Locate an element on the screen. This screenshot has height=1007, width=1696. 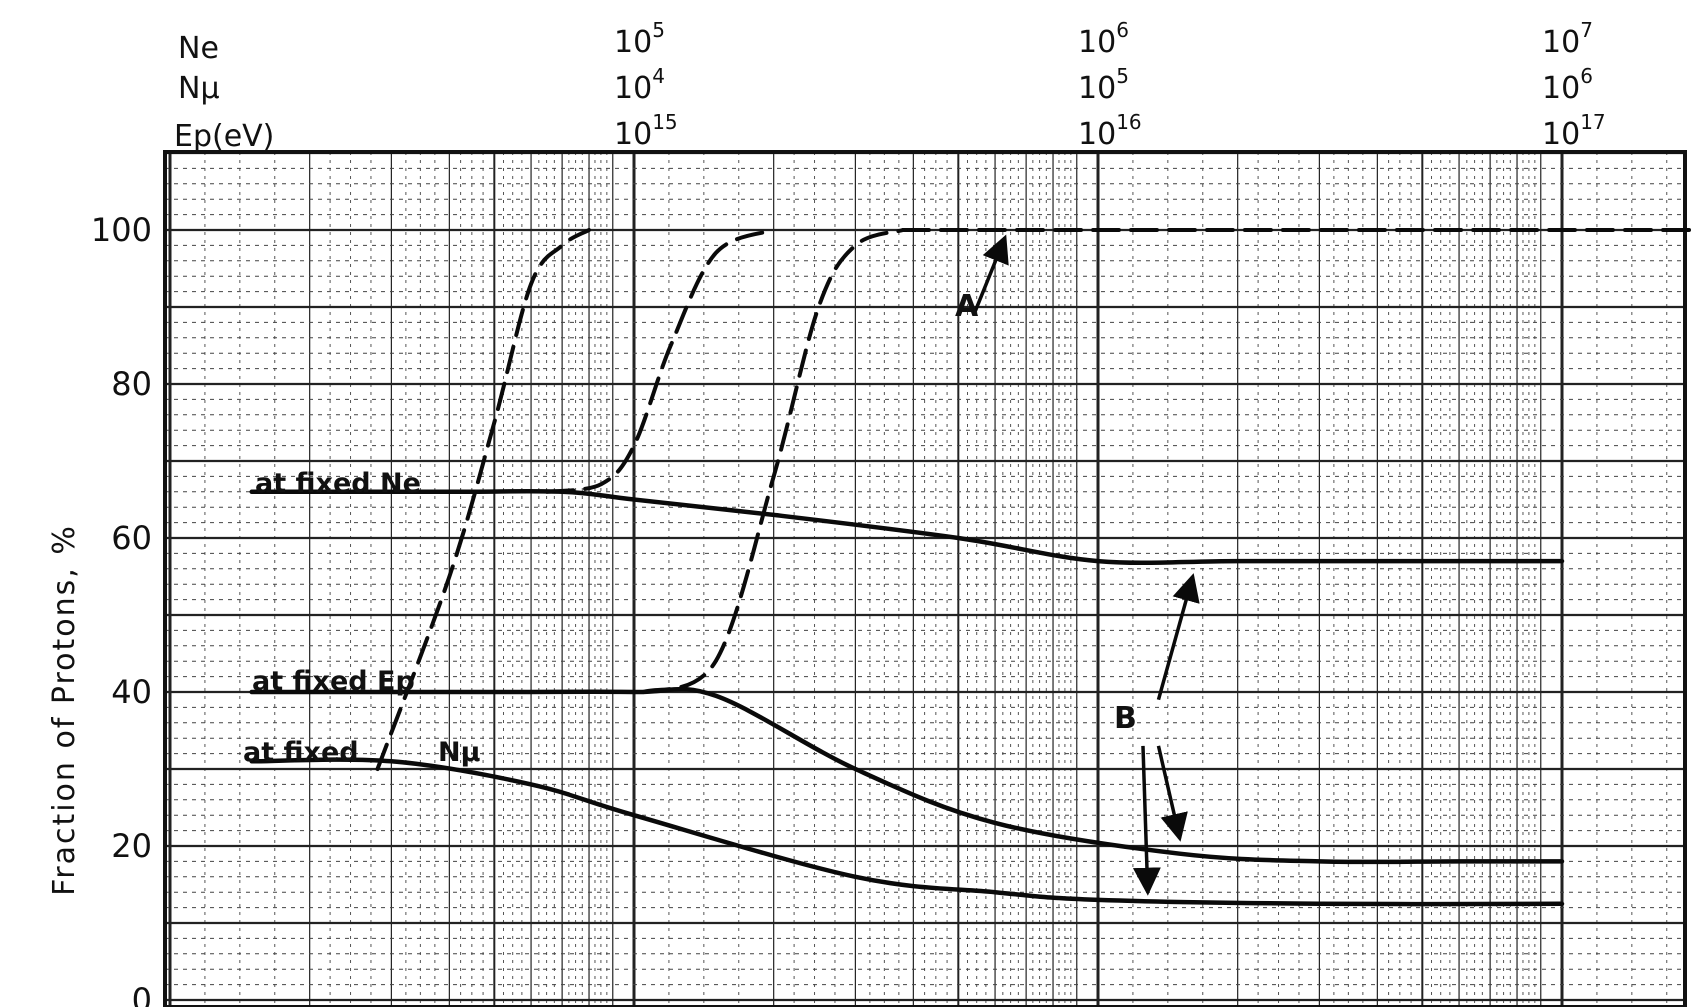
annotation-arrows is located at coordinates (1086, 565).